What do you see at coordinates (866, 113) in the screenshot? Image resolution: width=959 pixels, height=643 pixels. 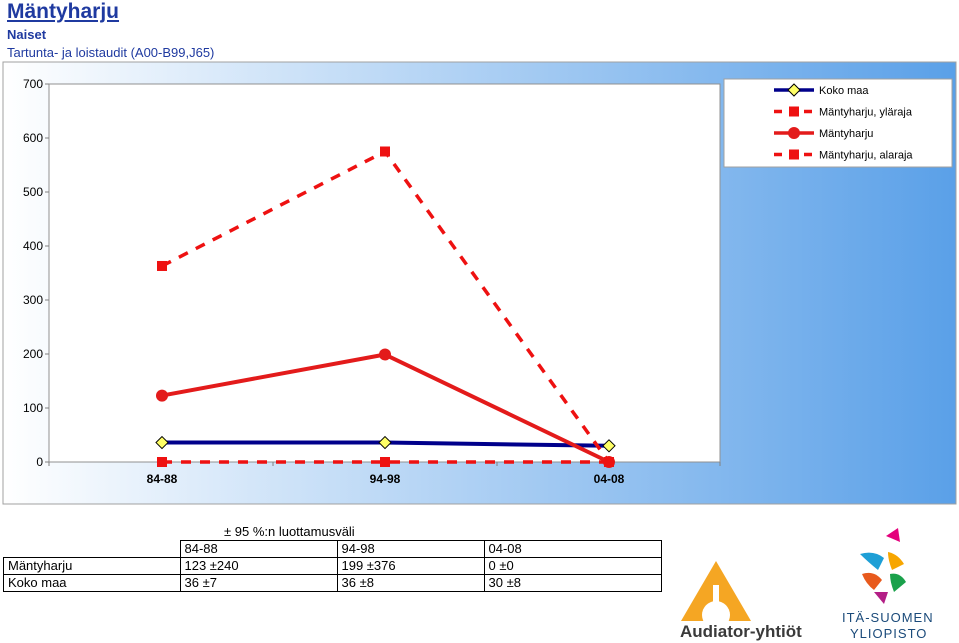 I see `legend-label: Mäntyharju, yläraja` at bounding box center [866, 113].